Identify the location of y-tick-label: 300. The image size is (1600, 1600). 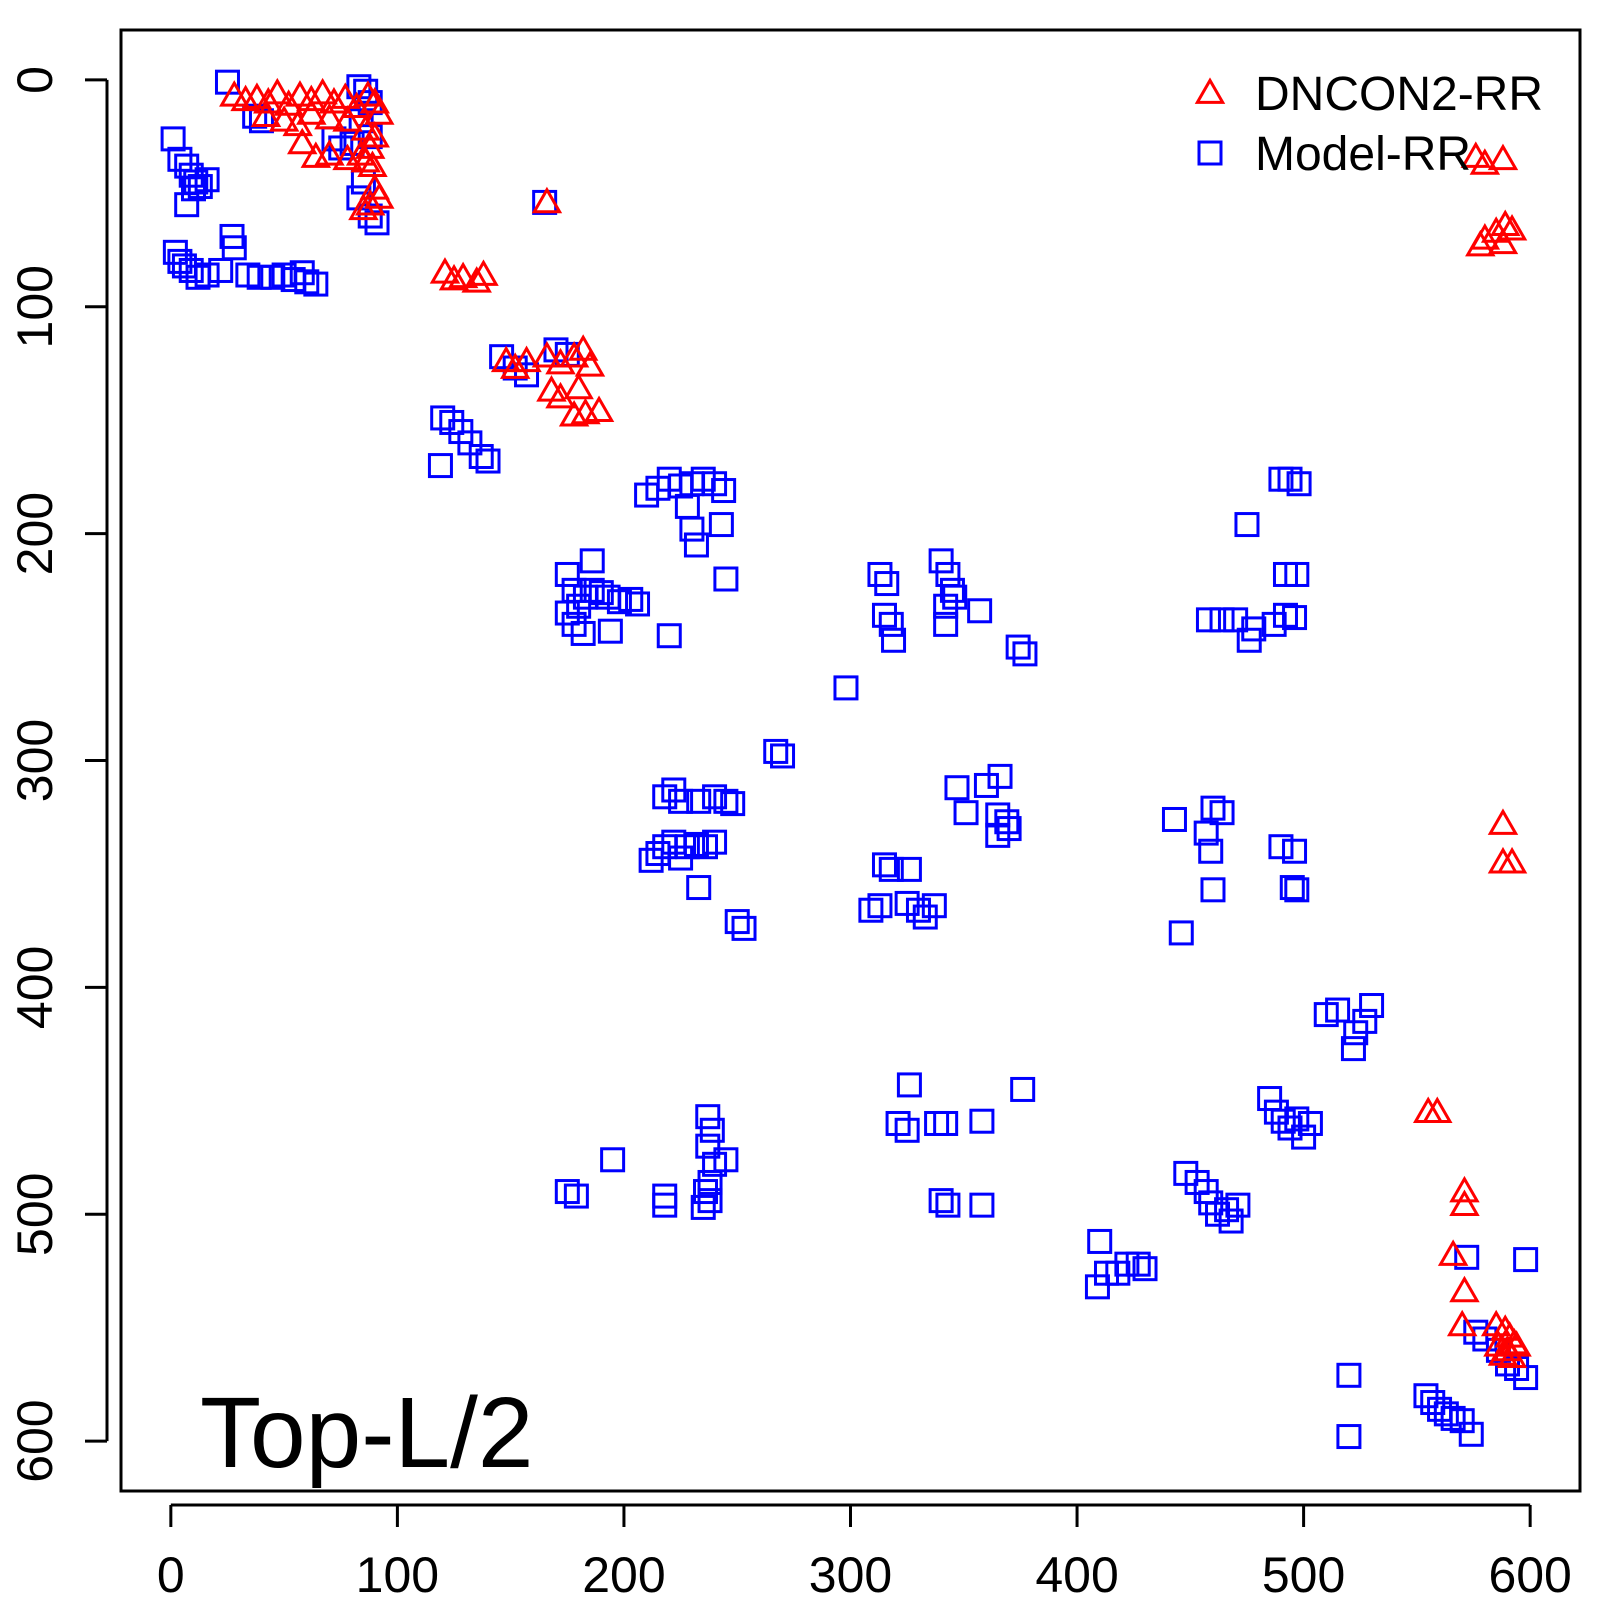
(35, 760).